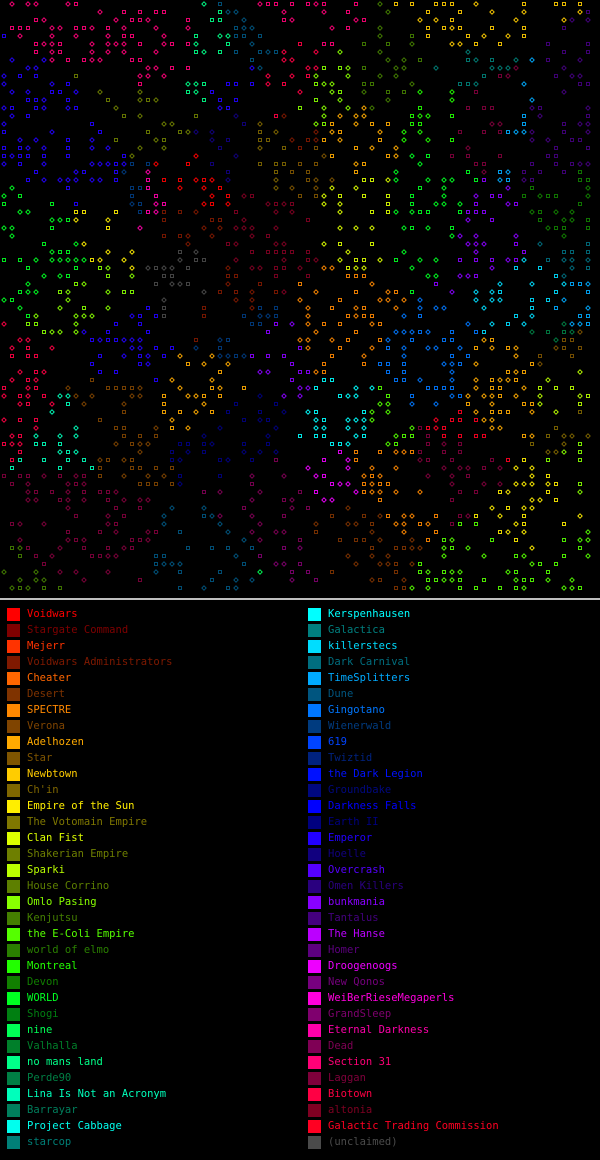 This screenshot has height=1160, width=600. I want to click on legend-item: Cheater, so click(155, 678).